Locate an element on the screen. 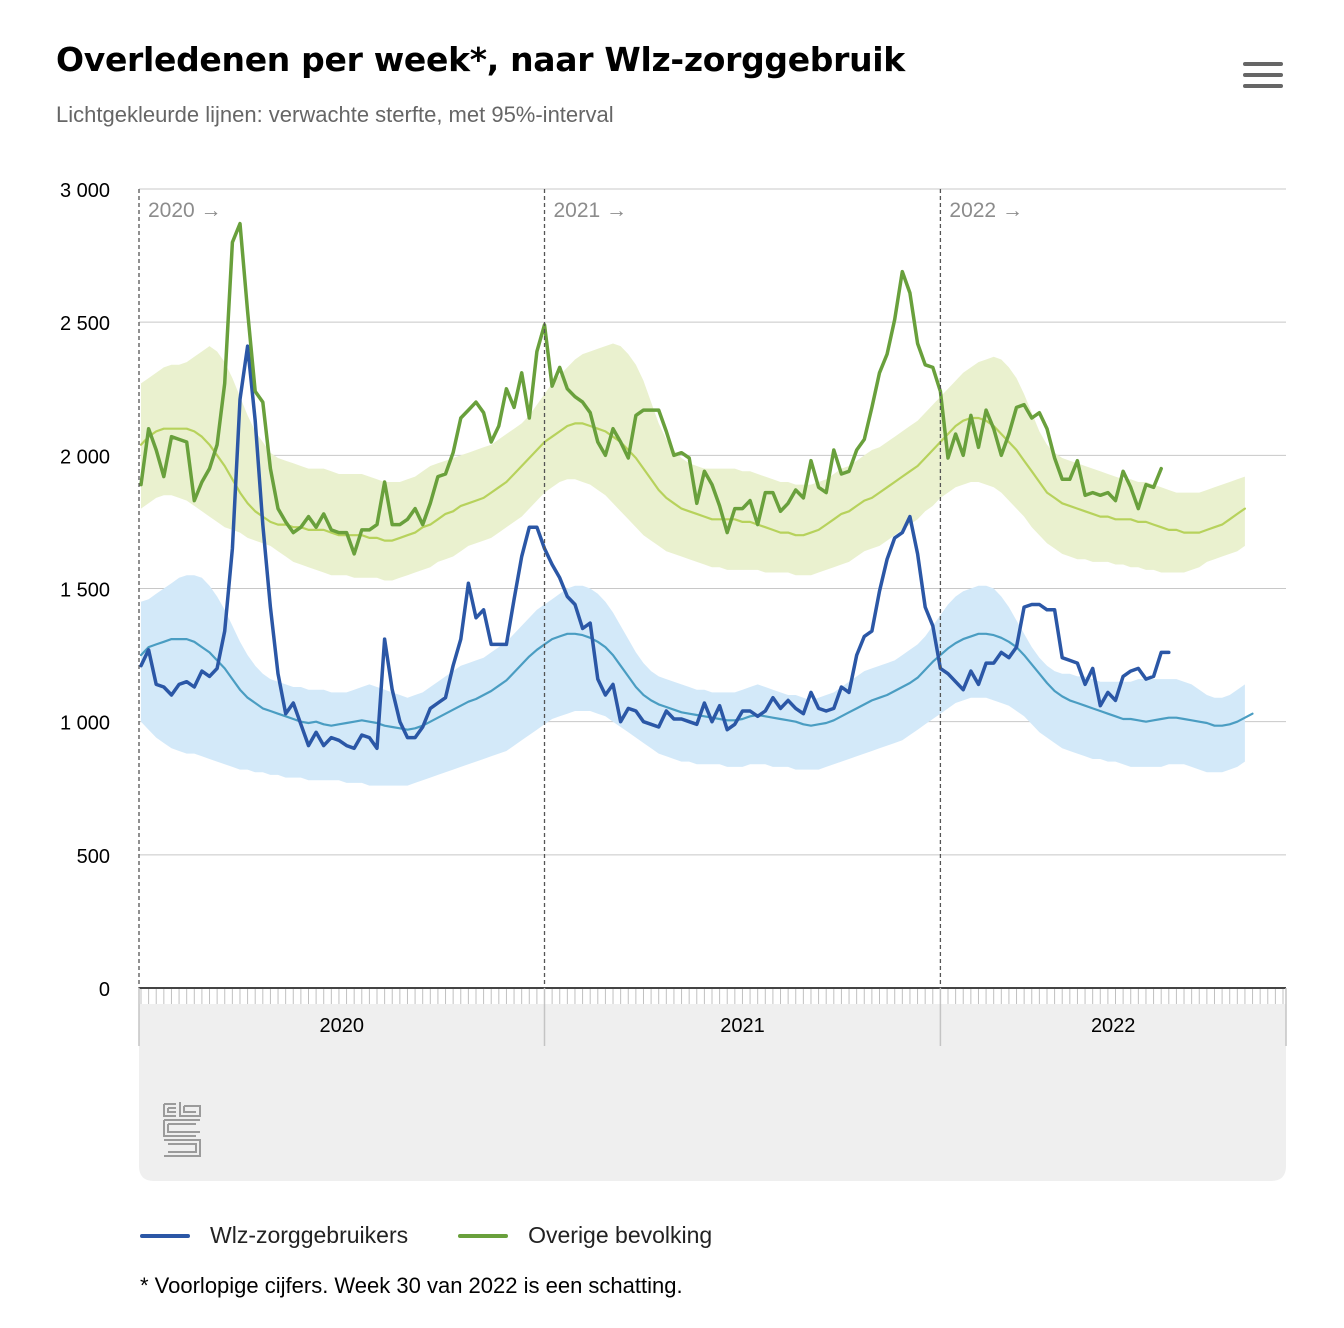 Image resolution: width=1344 pixels, height=1328 pixels. year-marker-label: 2021 → is located at coordinates (591, 210).